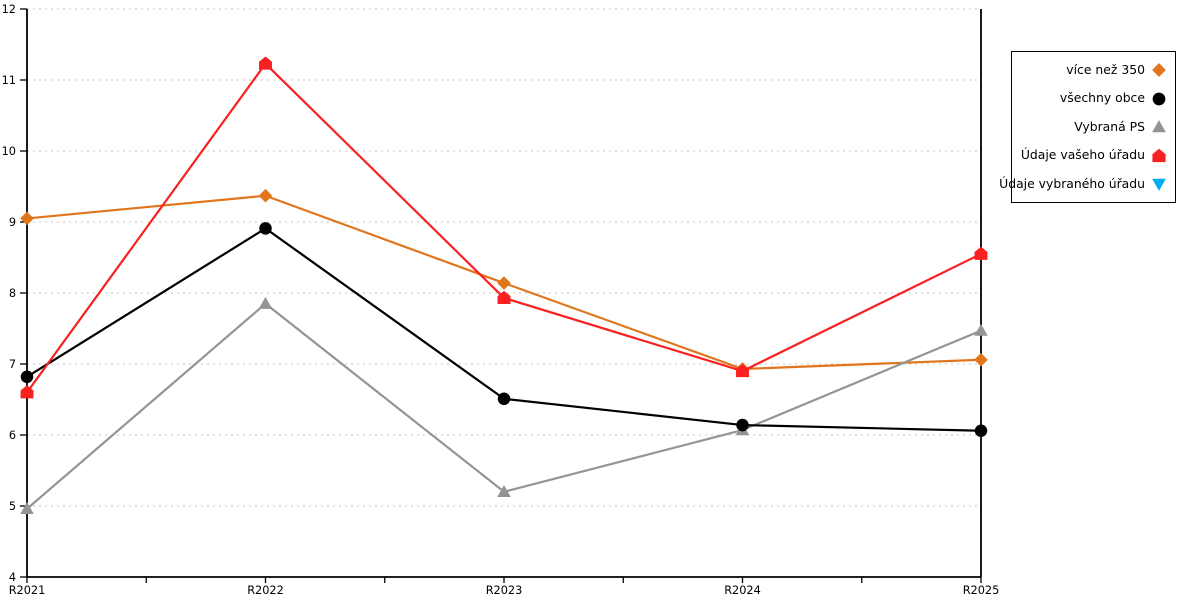  I want to click on y-axis-tick-label: 7, so click(12, 364).